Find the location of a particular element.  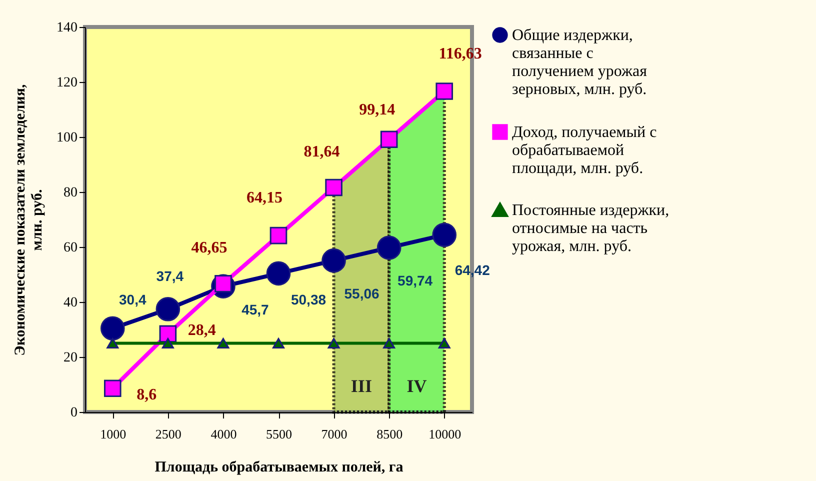

y-tick-label: 20 is located at coordinates (71, 358).